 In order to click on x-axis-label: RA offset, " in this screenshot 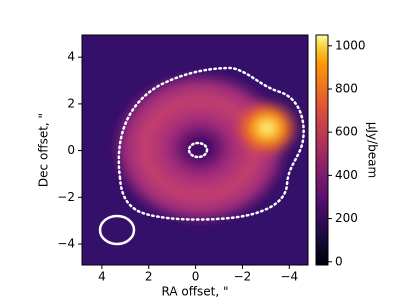, I will do `click(195, 292)`.